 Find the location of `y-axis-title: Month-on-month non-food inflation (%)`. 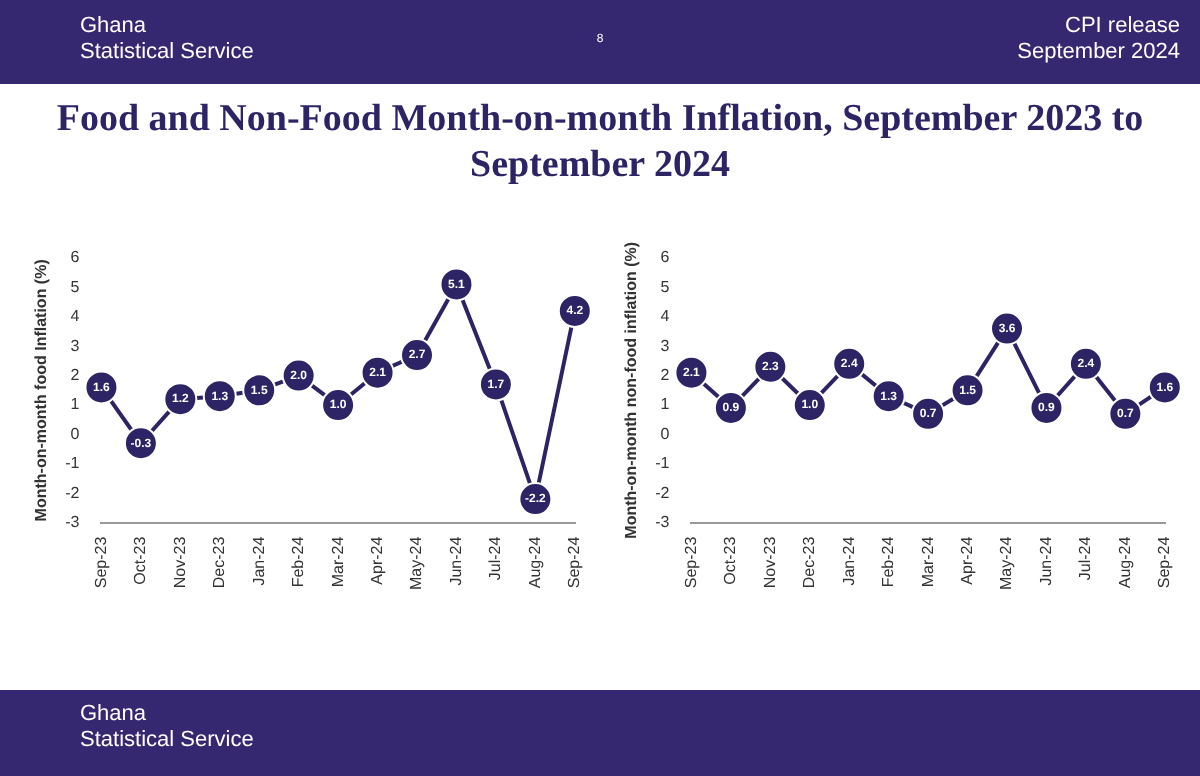

y-axis-title: Month-on-month non-food inflation (%) is located at coordinates (631, 390).